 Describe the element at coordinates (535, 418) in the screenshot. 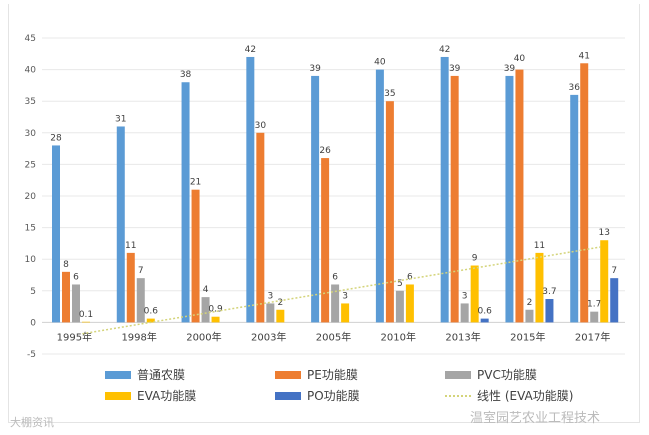

I see `watermark-right: 温室园艺农业工程技术` at that location.